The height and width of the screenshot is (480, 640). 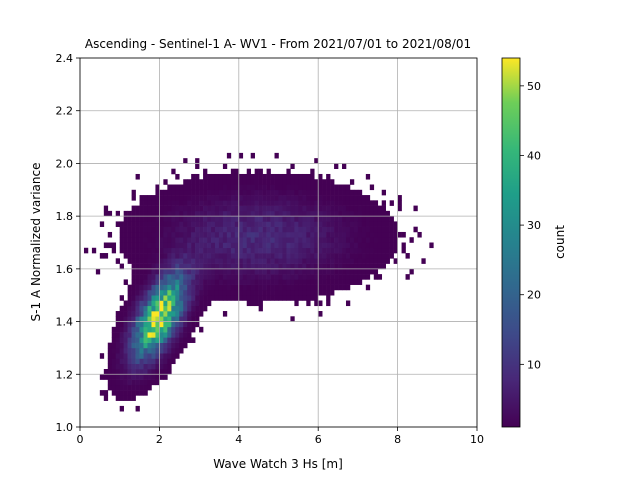 What do you see at coordinates (534, 155) in the screenshot?
I see `colorbar-tick-label: 40` at bounding box center [534, 155].